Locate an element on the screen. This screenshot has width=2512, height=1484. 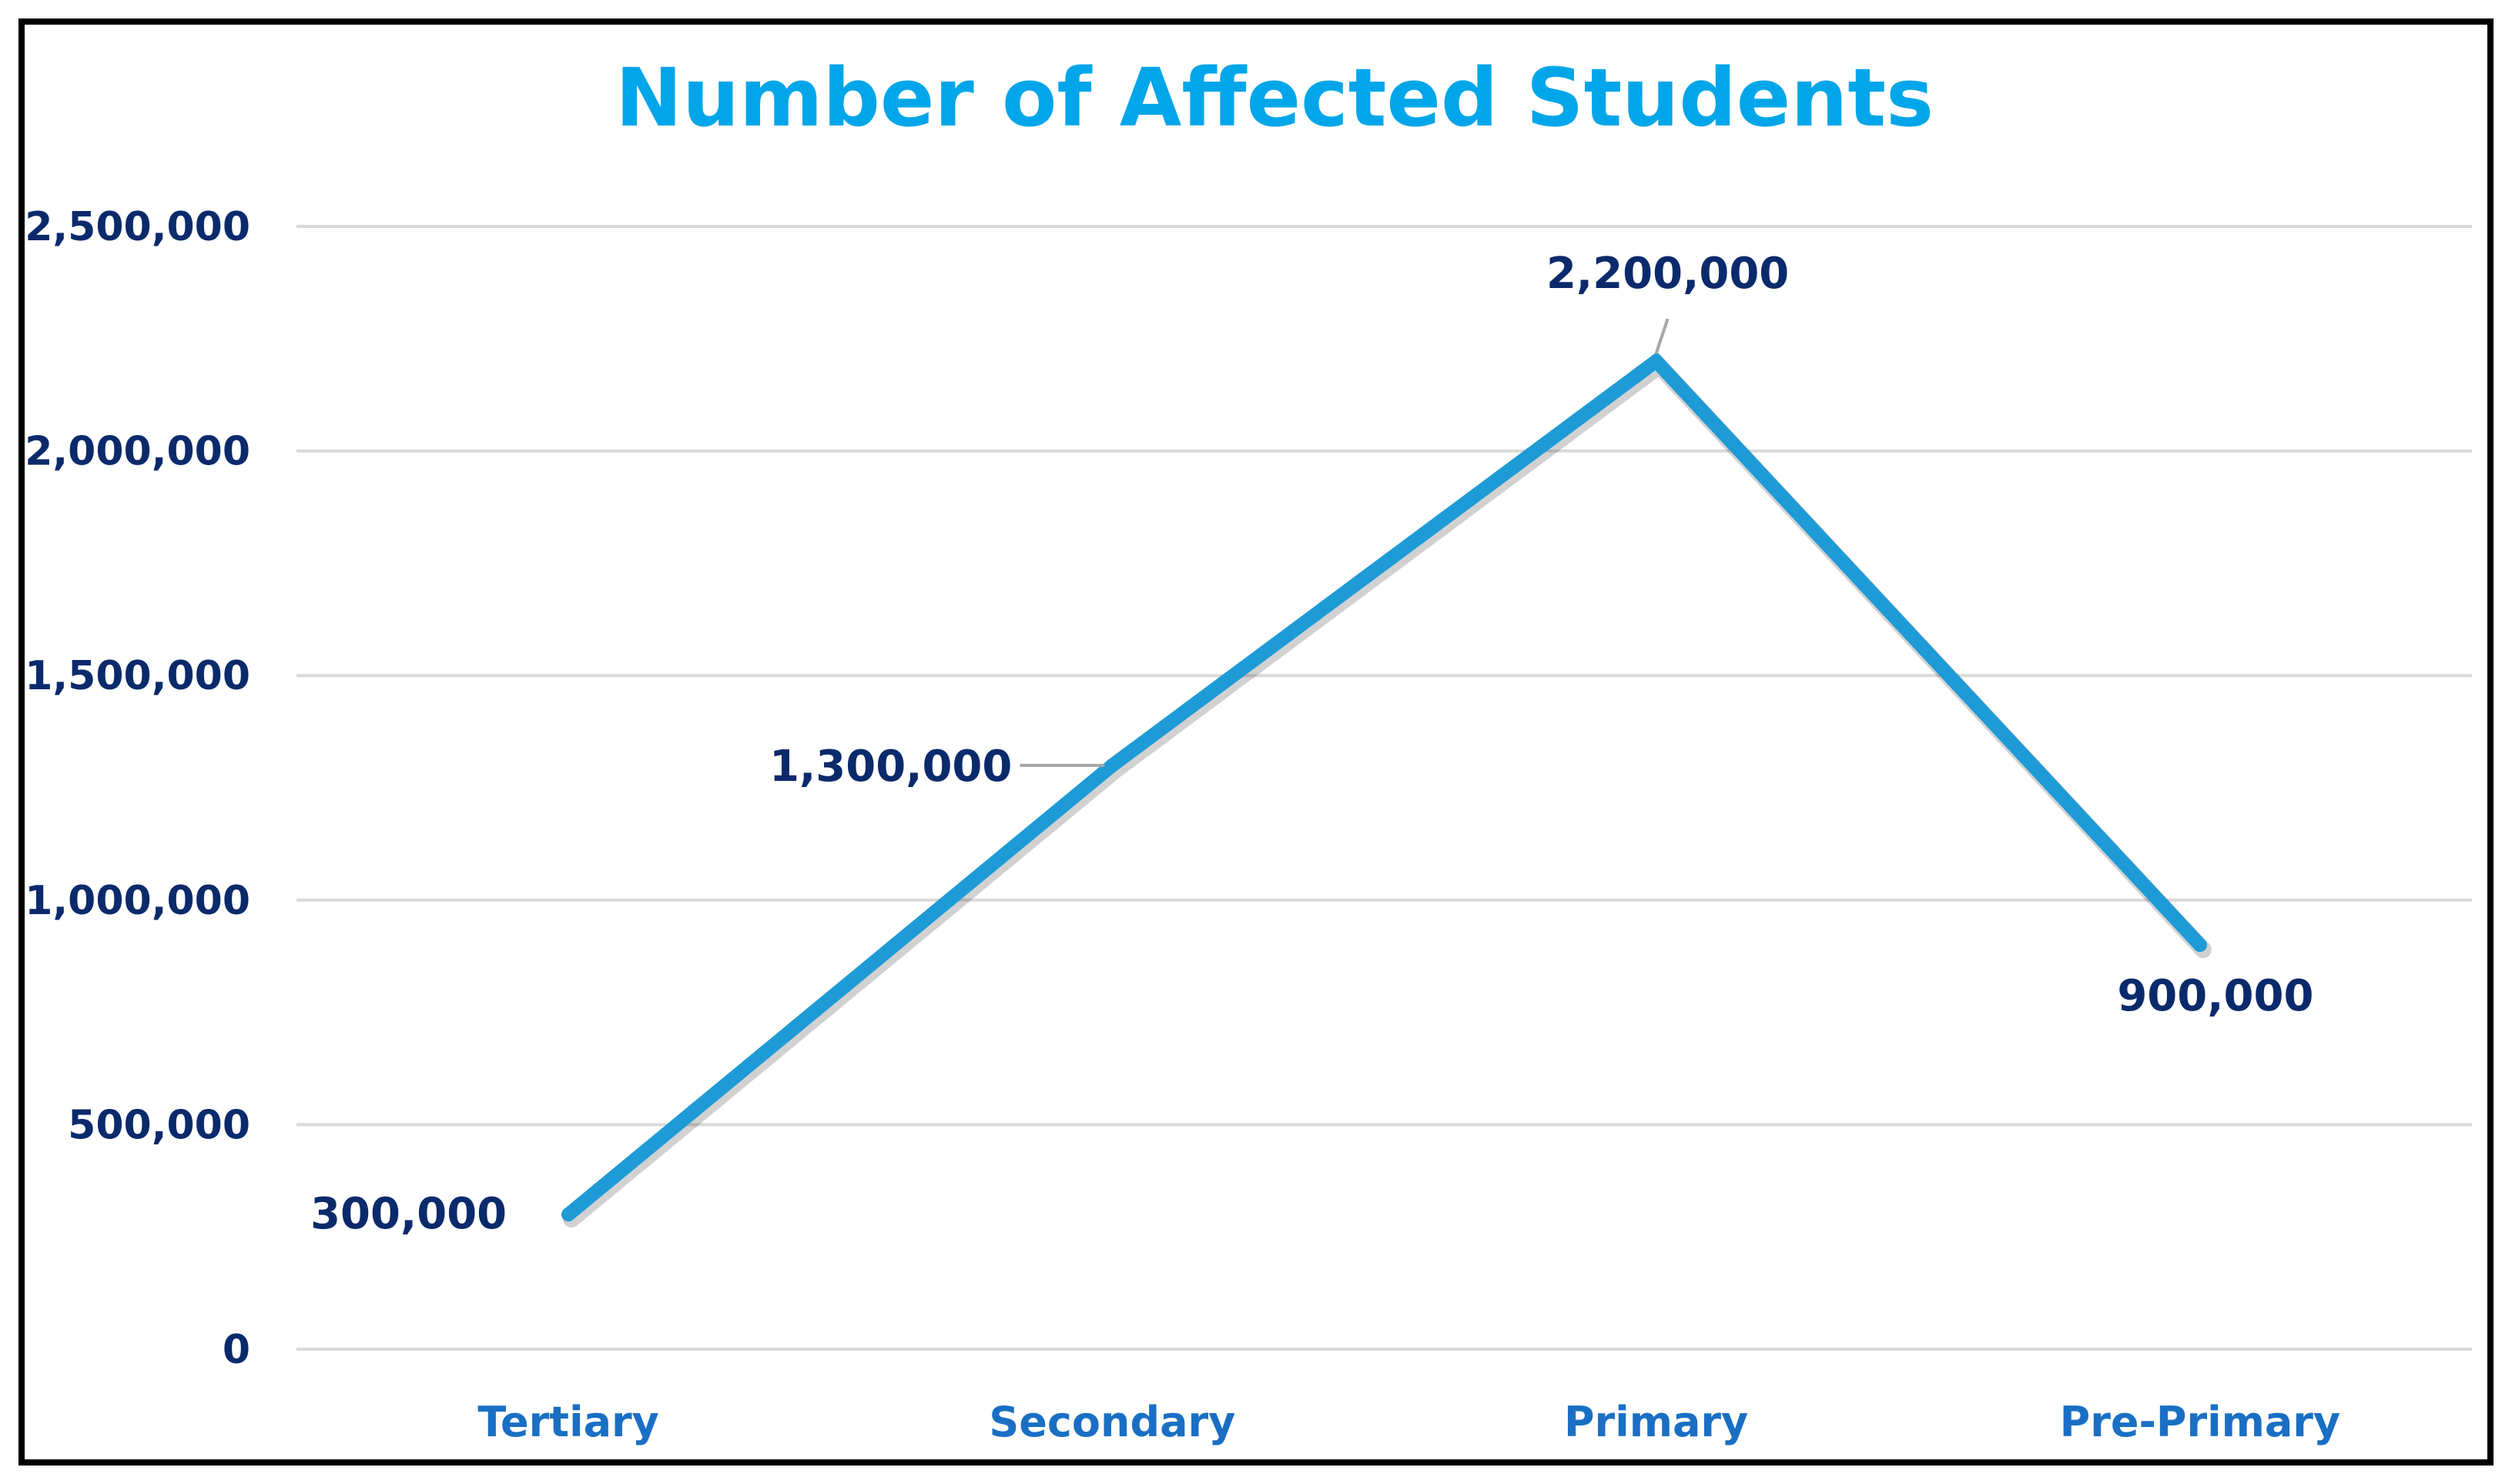
x-axis-tick-labels: Tertiary Secondary Primary Pre-Primary is located at coordinates (1408, 1422).